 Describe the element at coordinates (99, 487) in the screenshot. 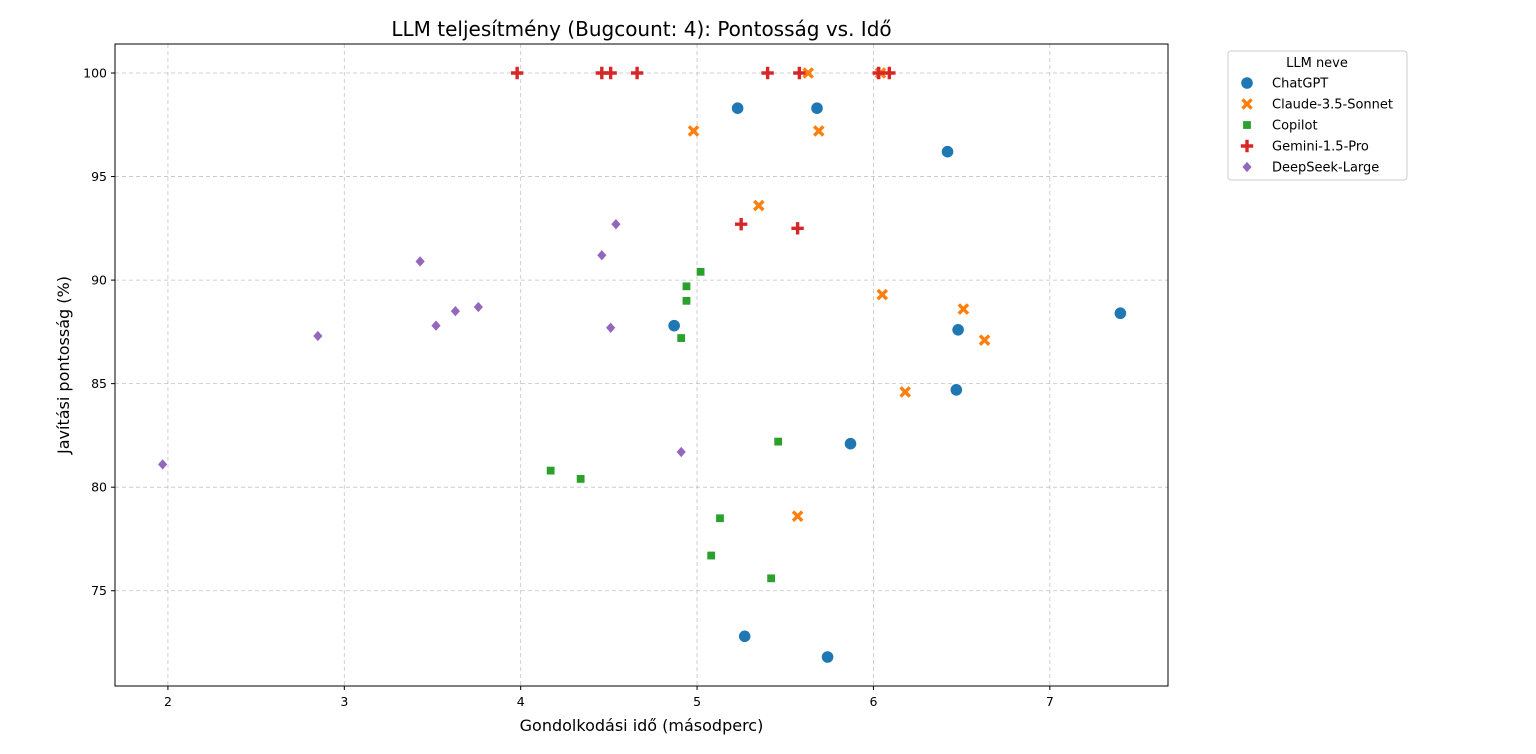

I see `y-tick-label: 80` at that location.